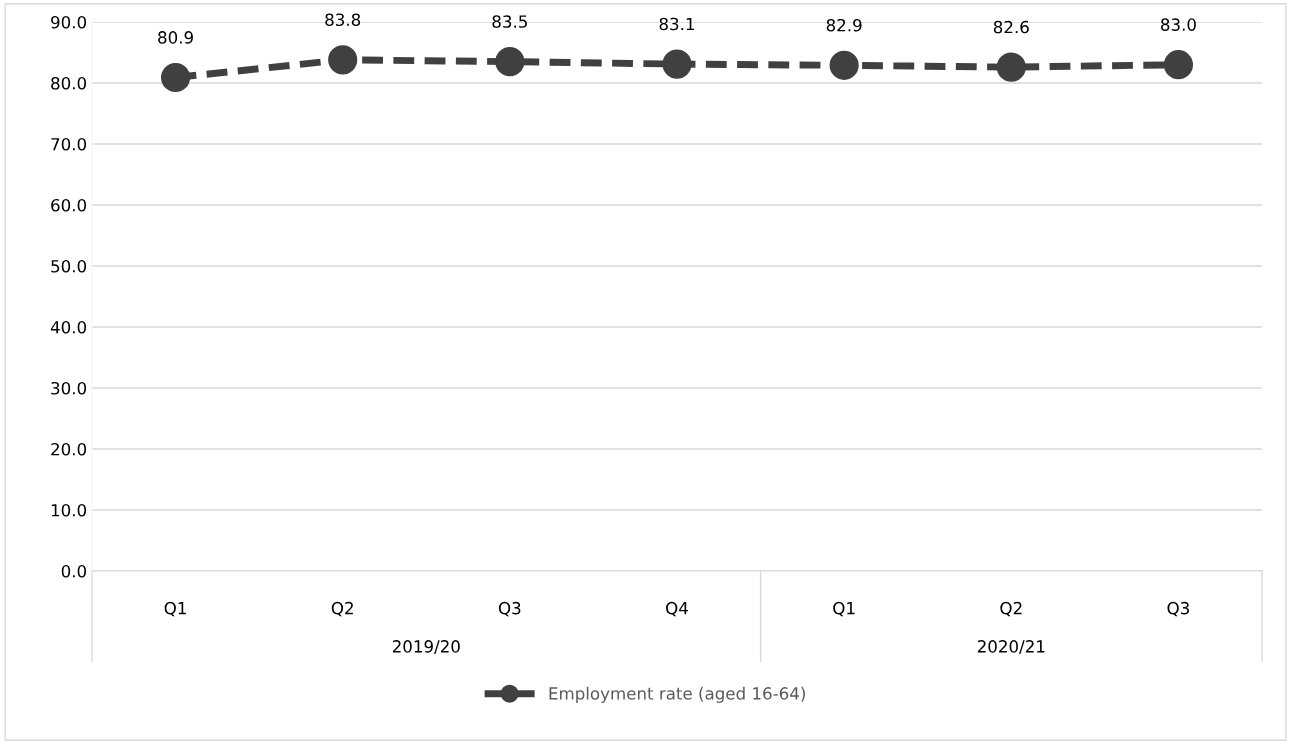  I want to click on data-label: 83.8, so click(343, 20).